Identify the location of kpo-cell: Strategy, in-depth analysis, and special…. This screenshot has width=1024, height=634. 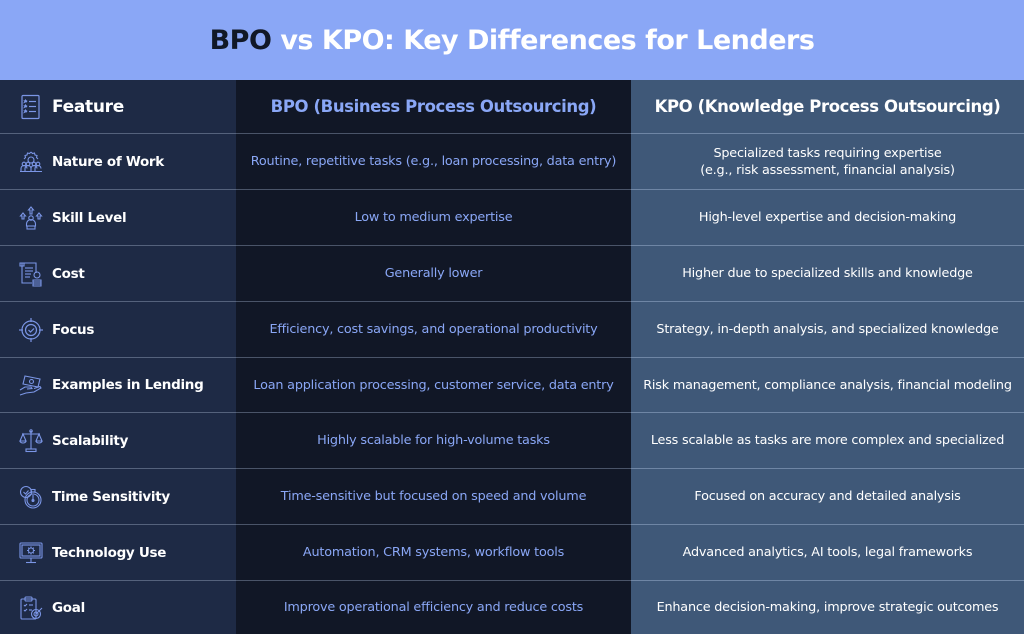
(827, 329).